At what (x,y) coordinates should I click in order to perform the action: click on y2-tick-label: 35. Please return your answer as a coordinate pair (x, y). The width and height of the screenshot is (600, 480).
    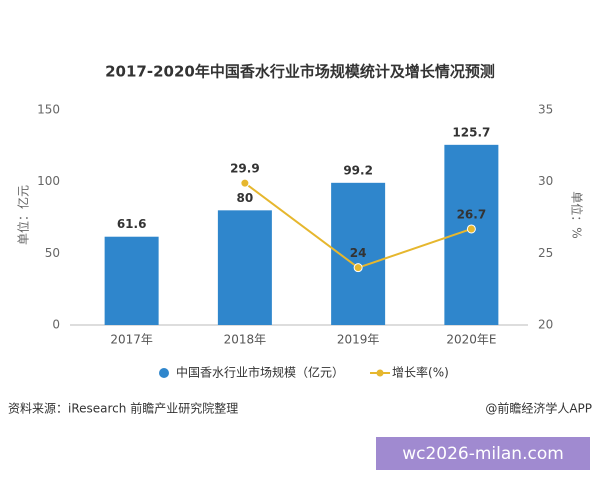
    Looking at the image, I should click on (545, 110).